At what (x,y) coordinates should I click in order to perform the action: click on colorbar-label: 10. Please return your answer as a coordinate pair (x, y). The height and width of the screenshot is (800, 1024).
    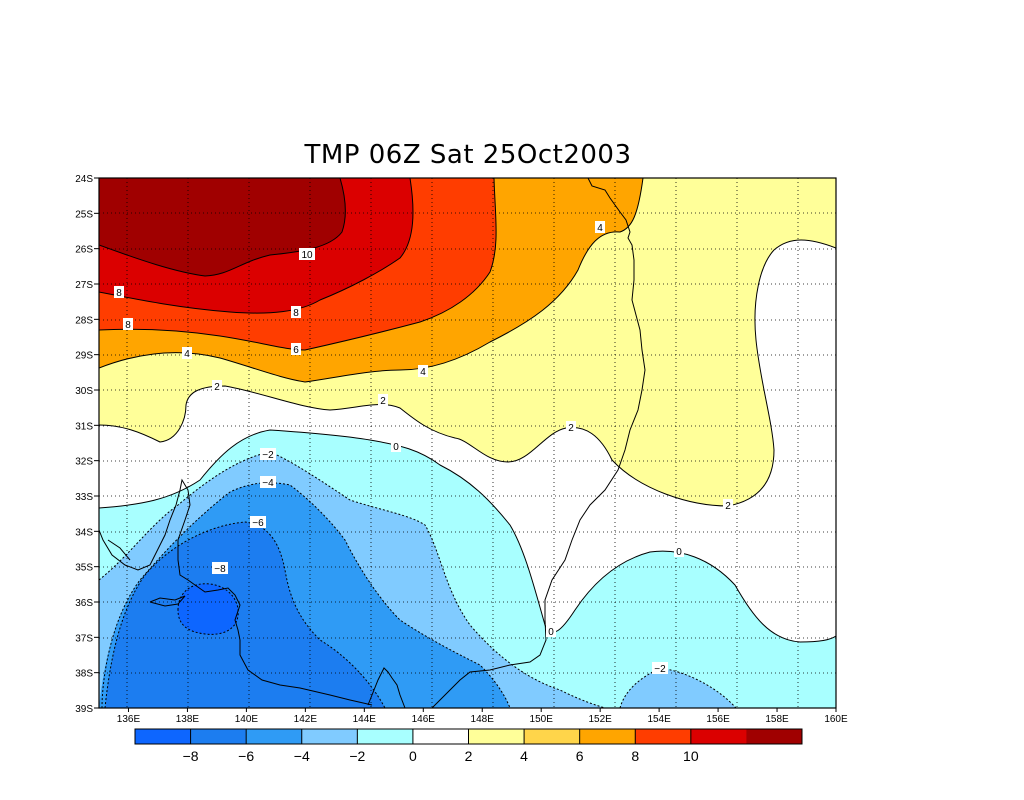
    Looking at the image, I should click on (691, 756).